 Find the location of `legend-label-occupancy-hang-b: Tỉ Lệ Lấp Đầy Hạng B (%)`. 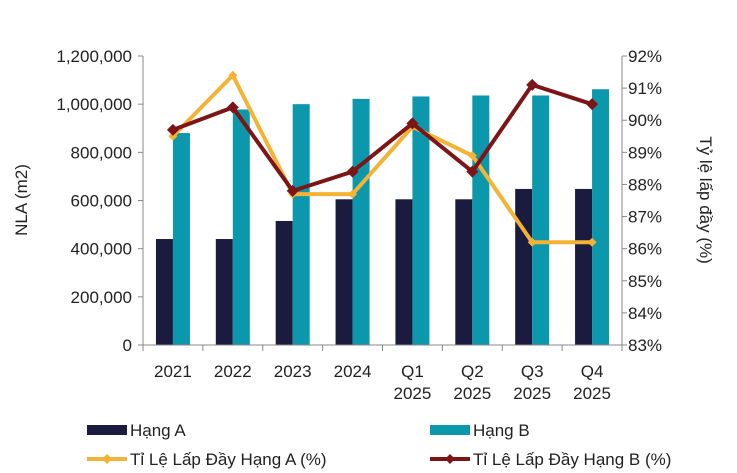

legend-label-occupancy-hang-b: Tỉ Lệ Lấp Đầy Hạng B (%) is located at coordinates (572, 459).